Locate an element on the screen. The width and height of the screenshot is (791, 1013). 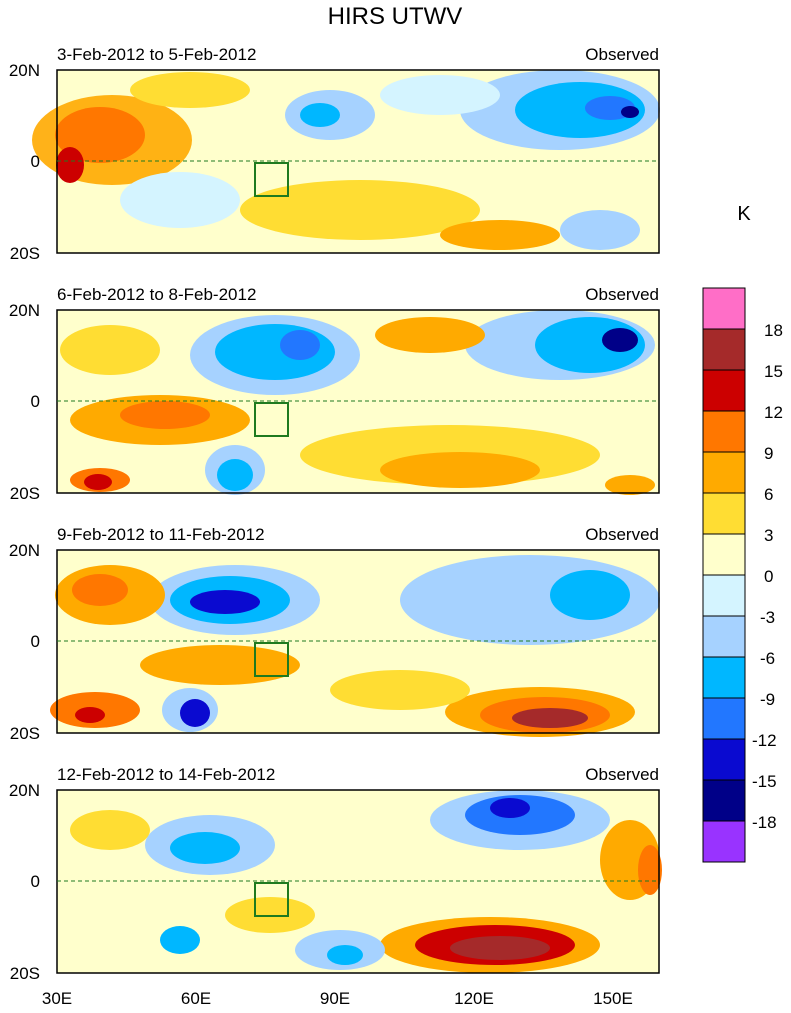
lon-label: 60E is located at coordinates (196, 998).